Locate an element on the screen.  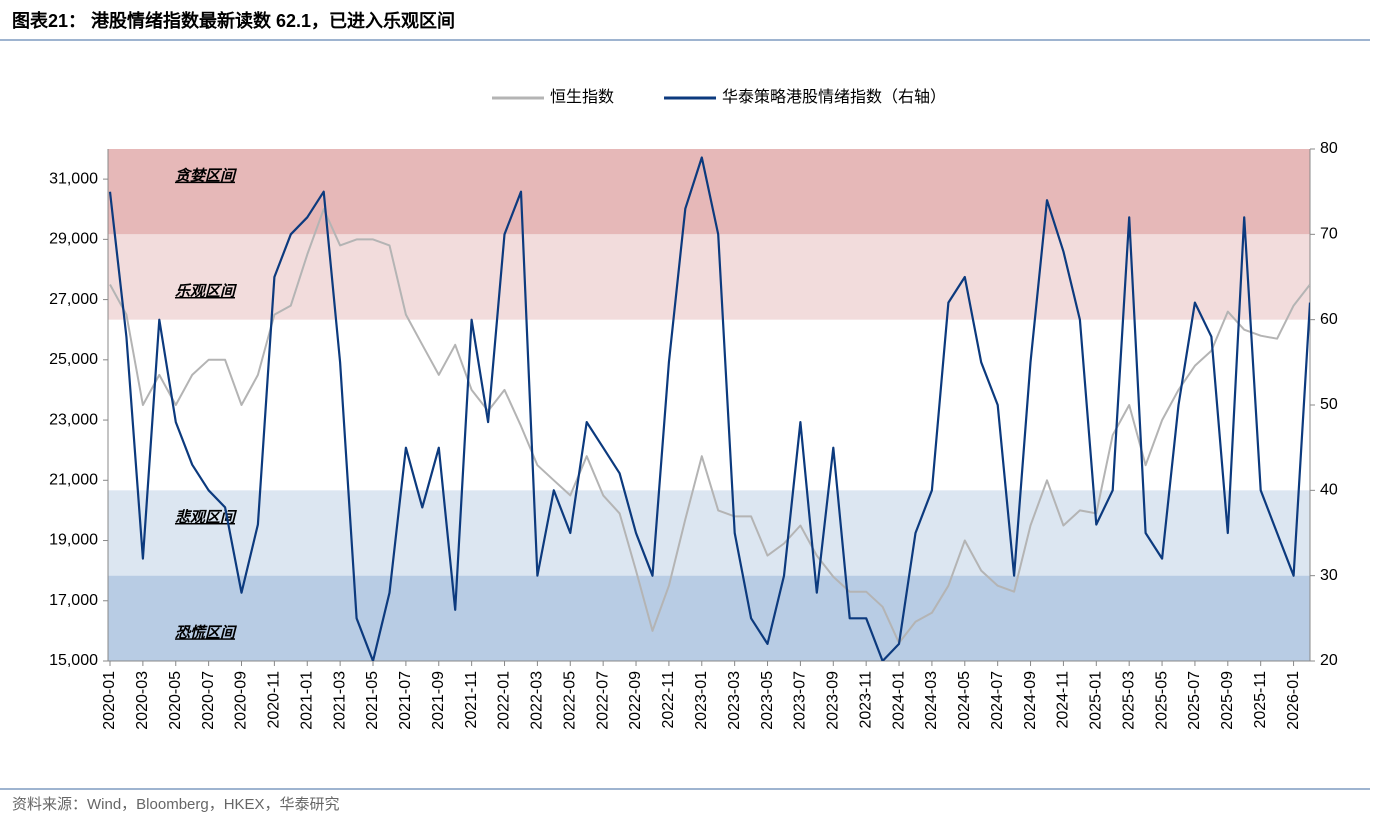
x-tick-label: 2025-11 is located at coordinates (1260, 700).